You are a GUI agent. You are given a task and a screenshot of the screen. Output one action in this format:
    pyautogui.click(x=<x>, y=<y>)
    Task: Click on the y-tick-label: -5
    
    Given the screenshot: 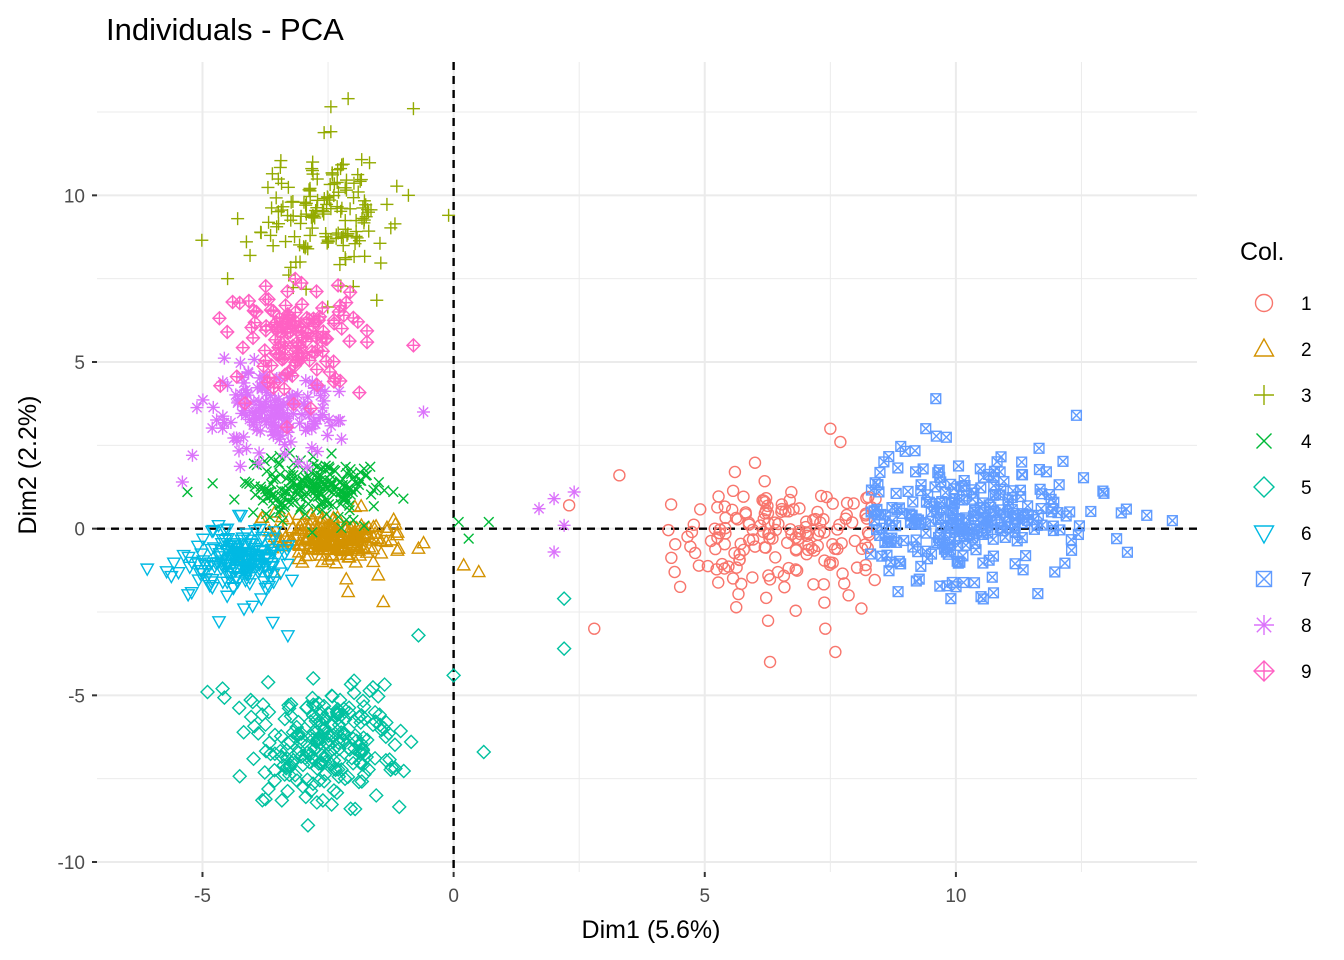 What is the action you would take?
    pyautogui.click(x=76, y=696)
    